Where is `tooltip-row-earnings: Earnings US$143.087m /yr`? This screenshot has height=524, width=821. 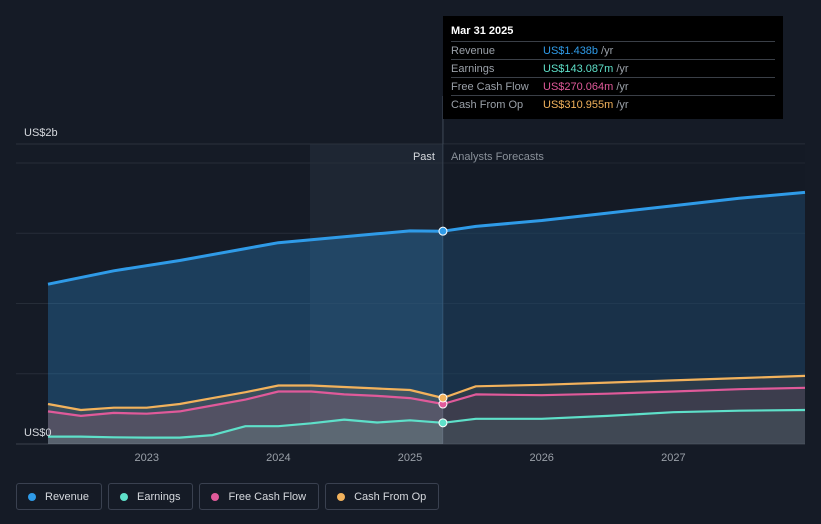 tooltip-row-earnings: Earnings US$143.087m /yr is located at coordinates (613, 68).